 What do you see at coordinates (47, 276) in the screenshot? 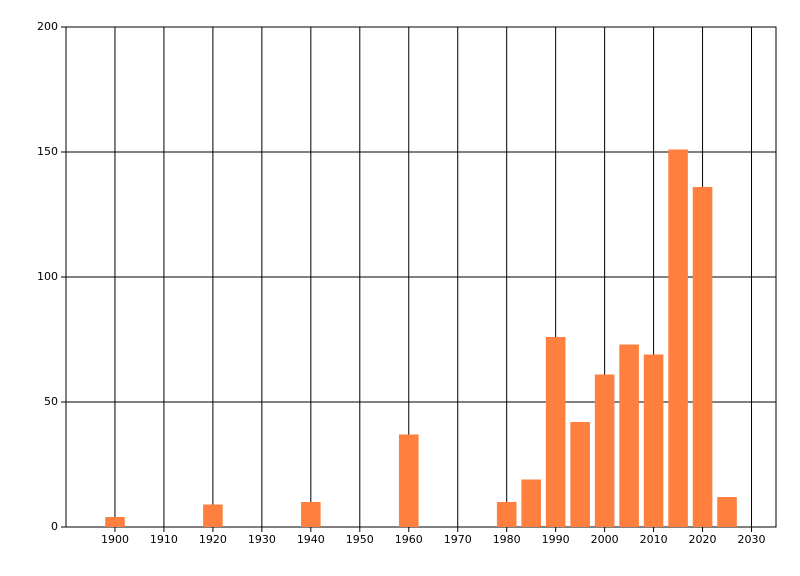
I see `y-tick-label: 100` at bounding box center [47, 276].